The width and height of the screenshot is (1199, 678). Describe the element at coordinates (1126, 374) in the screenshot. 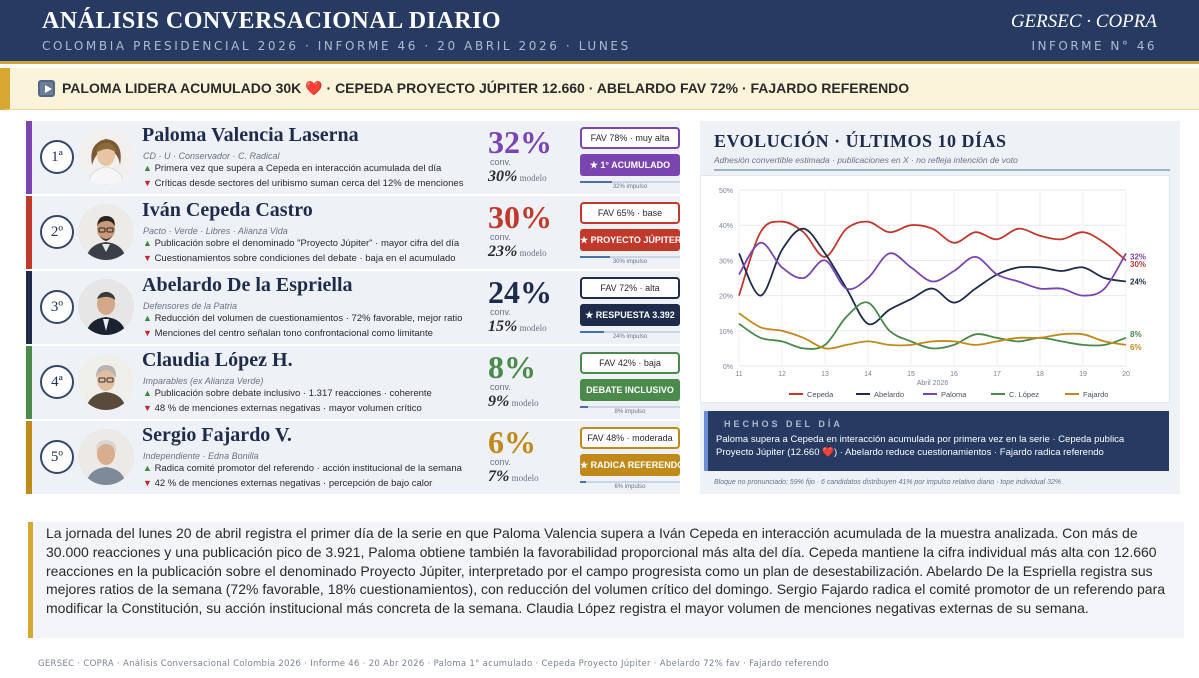

I see `x-tick-label: 20` at that location.